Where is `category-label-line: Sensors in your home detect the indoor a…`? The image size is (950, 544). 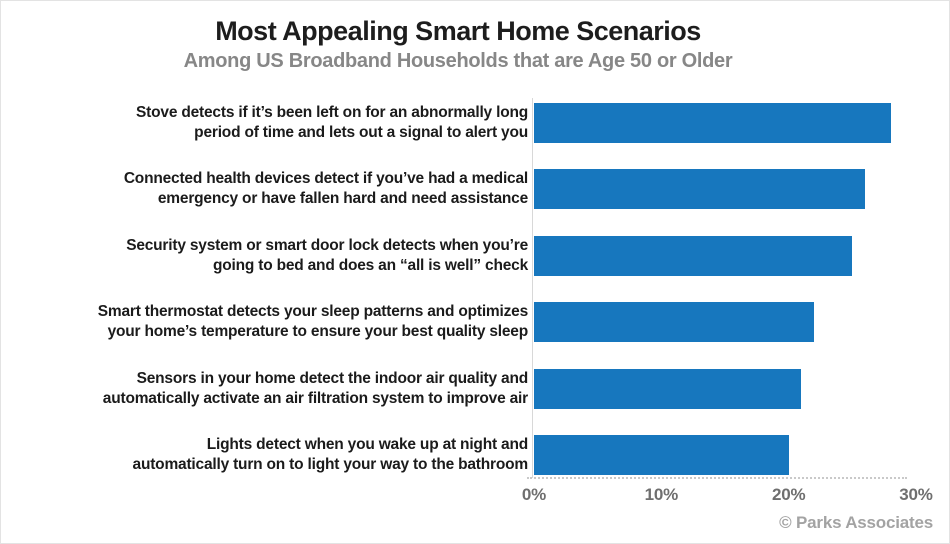 category-label-line: Sensors in your home detect the indoor a… is located at coordinates (332, 378).